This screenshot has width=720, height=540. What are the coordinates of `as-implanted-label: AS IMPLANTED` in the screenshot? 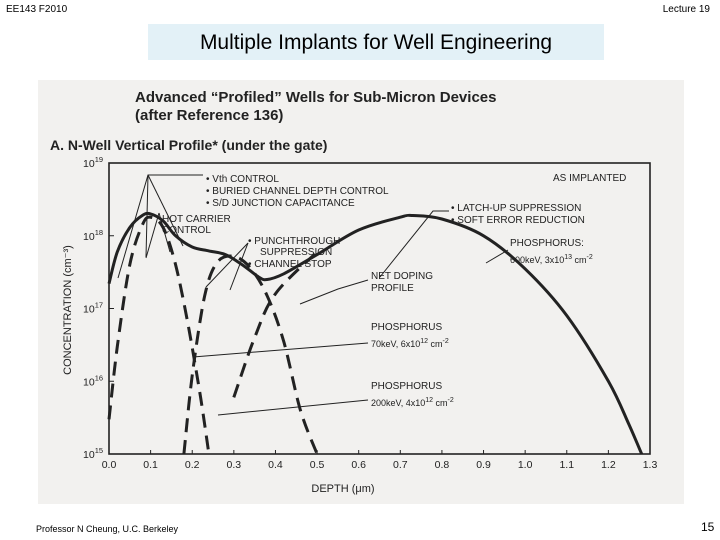 It's located at (589, 178).